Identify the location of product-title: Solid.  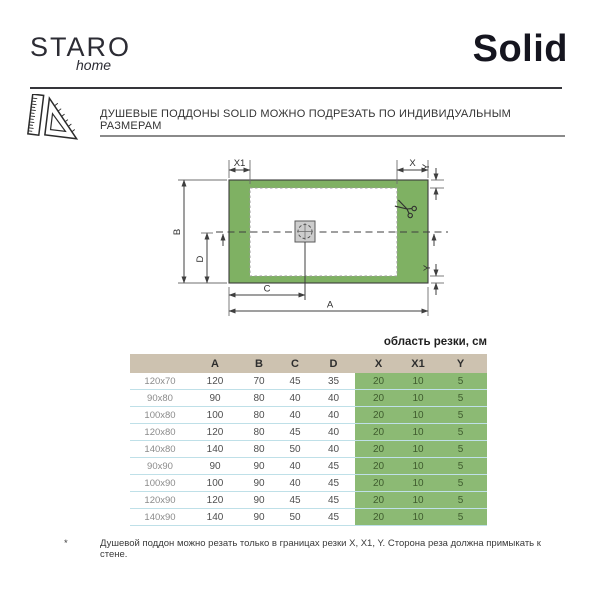
(520, 49).